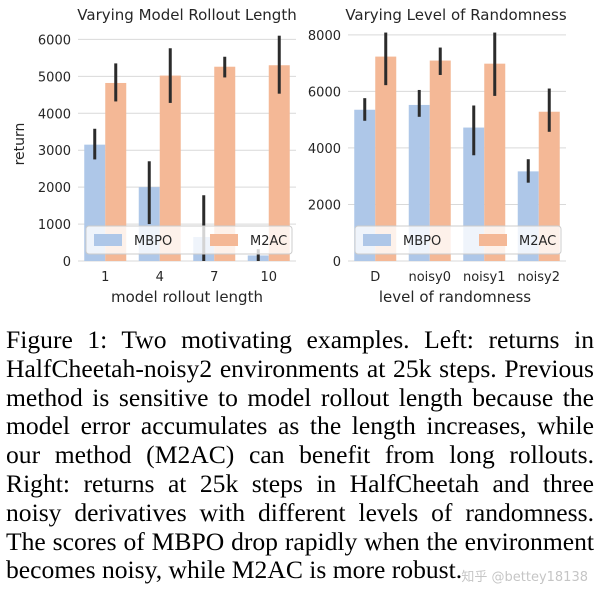 This screenshot has height=599, width=600. I want to click on x-tick-label: noisy1, so click(484, 277).